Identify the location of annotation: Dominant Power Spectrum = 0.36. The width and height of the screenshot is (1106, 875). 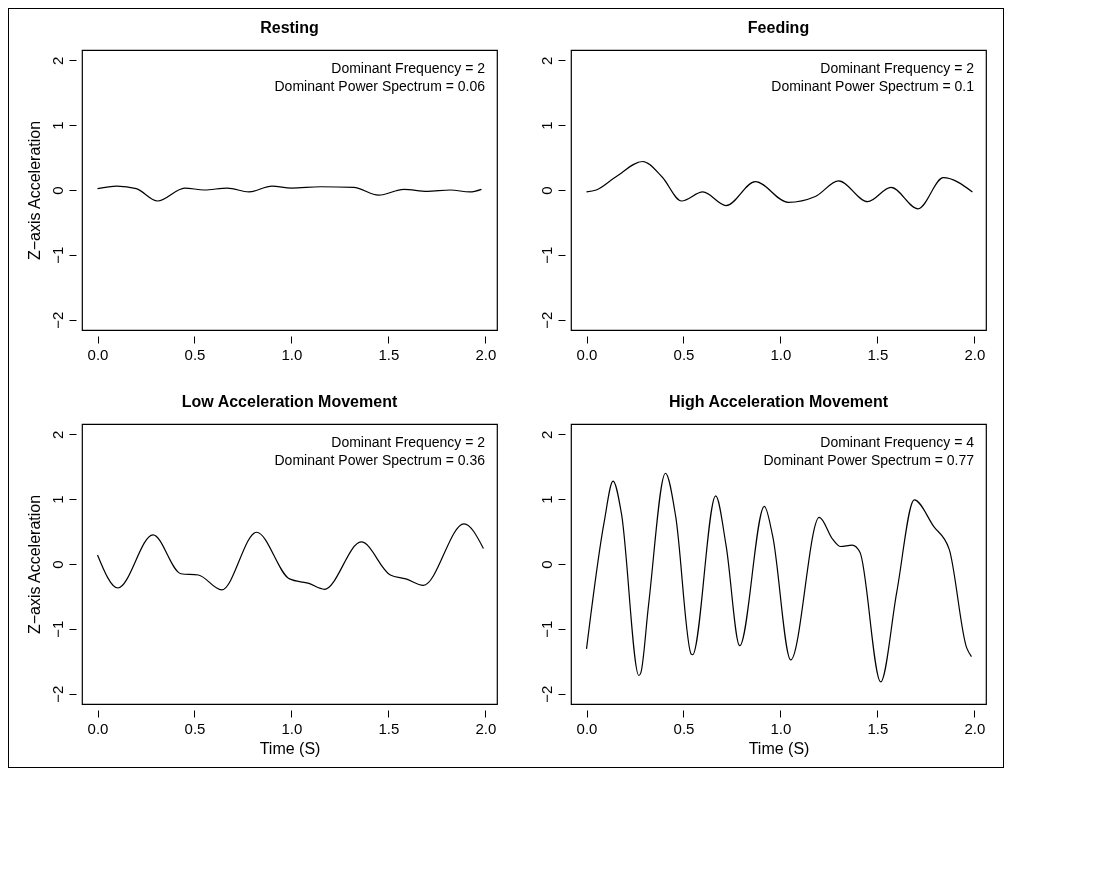
(380, 460).